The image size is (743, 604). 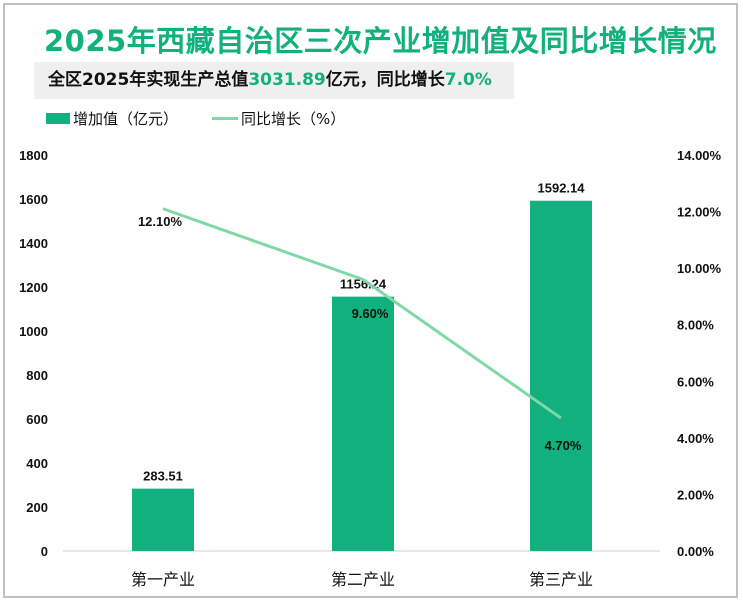 I want to click on bar-value-label: 1592.14, so click(x=562, y=188).